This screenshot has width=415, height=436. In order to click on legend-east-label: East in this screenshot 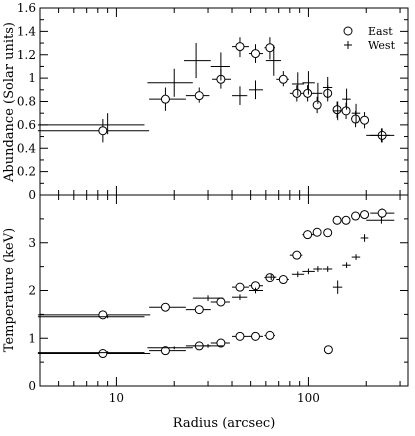, I will do `click(380, 31)`.